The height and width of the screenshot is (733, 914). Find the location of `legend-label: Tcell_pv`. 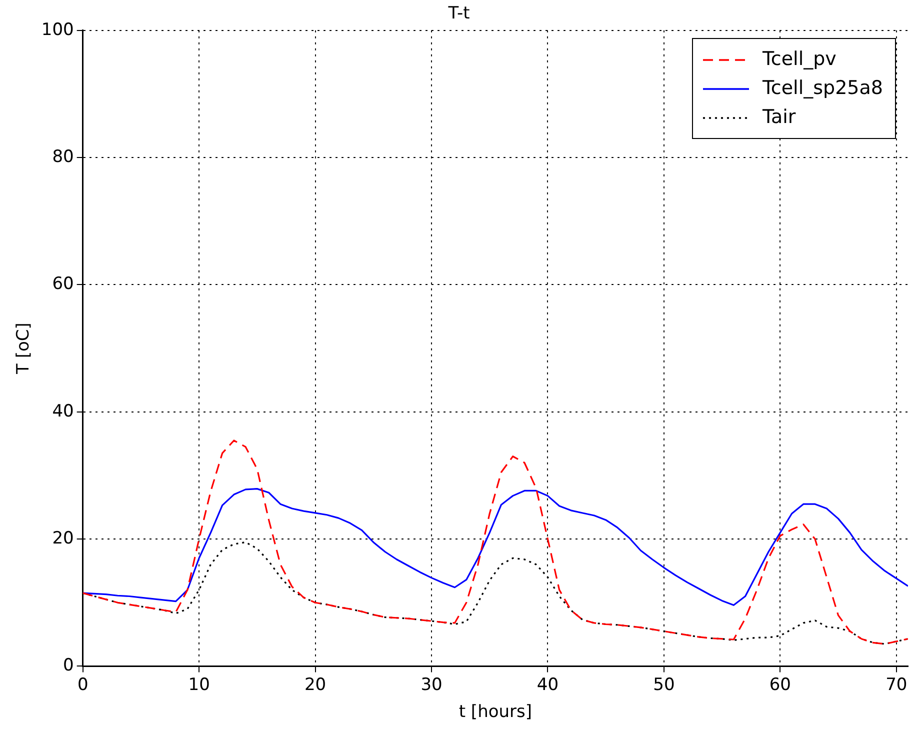

legend-label: Tcell_pv is located at coordinates (799, 59).